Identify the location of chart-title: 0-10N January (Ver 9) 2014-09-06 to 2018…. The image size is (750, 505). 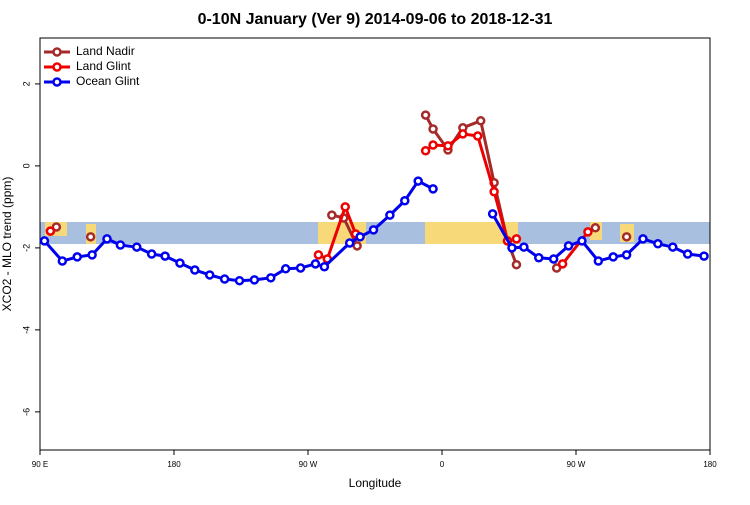
(375, 19).